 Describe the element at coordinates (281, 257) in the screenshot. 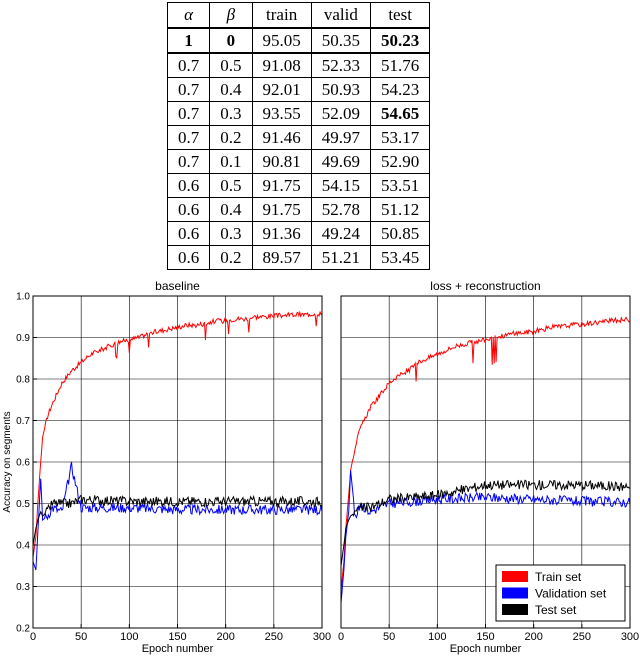

I see `table-cell-train: 89.57` at that location.